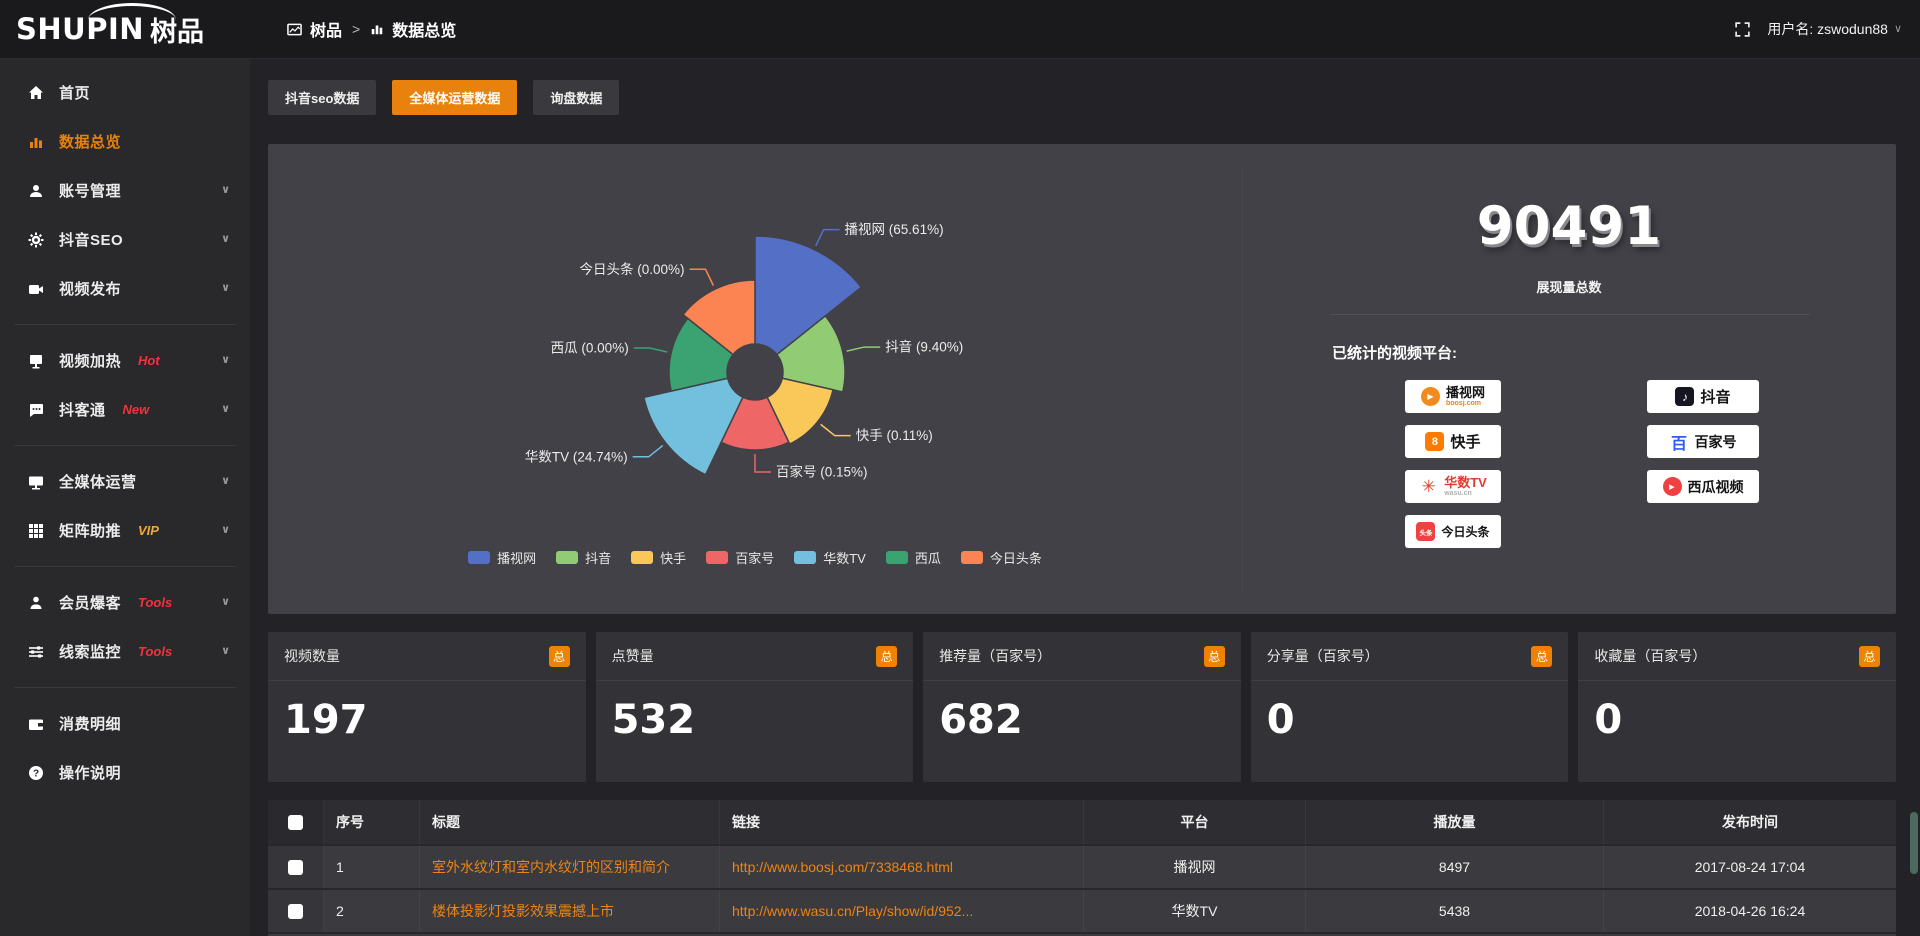 This screenshot has width=1920, height=936. What do you see at coordinates (1465, 482) in the screenshot?
I see `platform-name: 华数TV` at bounding box center [1465, 482].